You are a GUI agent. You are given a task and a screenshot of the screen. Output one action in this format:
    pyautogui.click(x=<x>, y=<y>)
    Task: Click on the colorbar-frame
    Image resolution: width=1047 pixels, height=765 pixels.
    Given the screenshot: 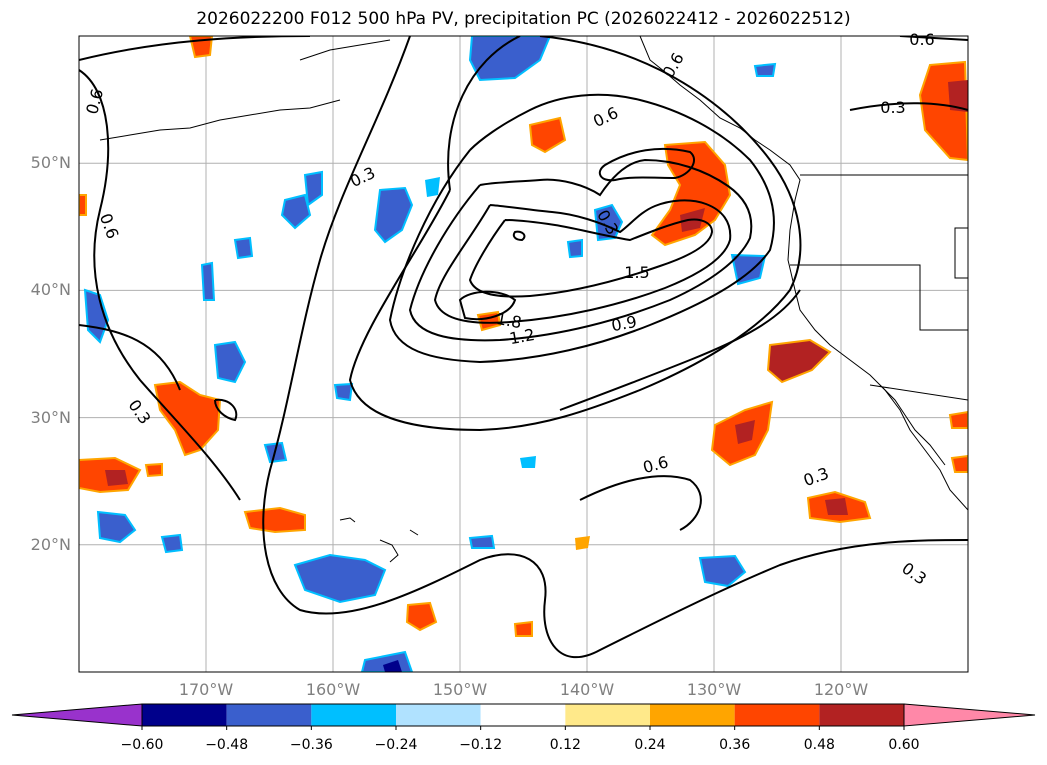 What is the action you would take?
    pyautogui.click(x=523, y=715)
    